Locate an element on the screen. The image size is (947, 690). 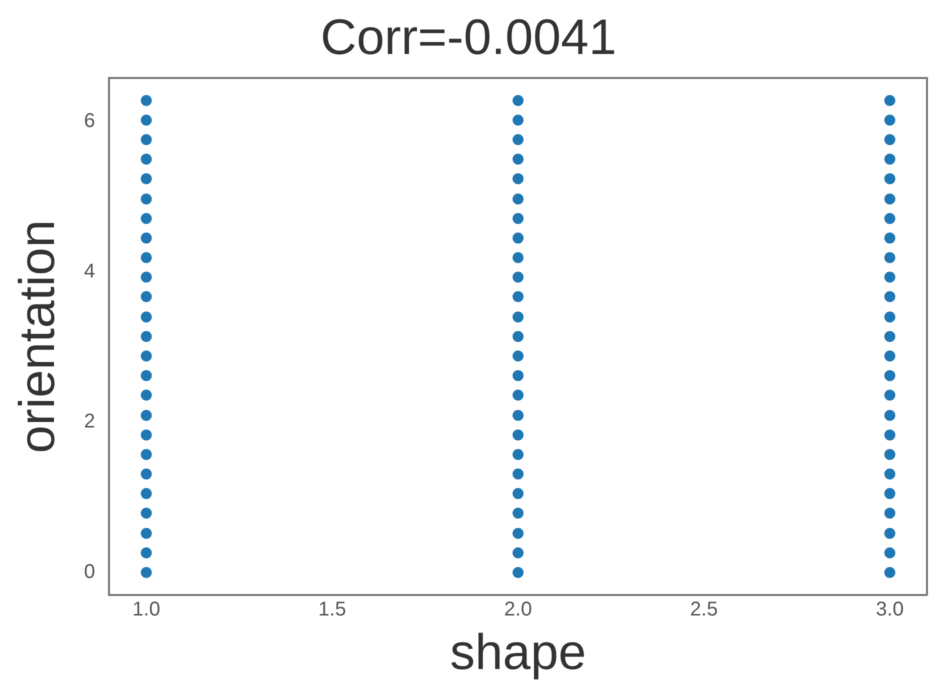
x-tick-label: 1.5 is located at coordinates (332, 609).